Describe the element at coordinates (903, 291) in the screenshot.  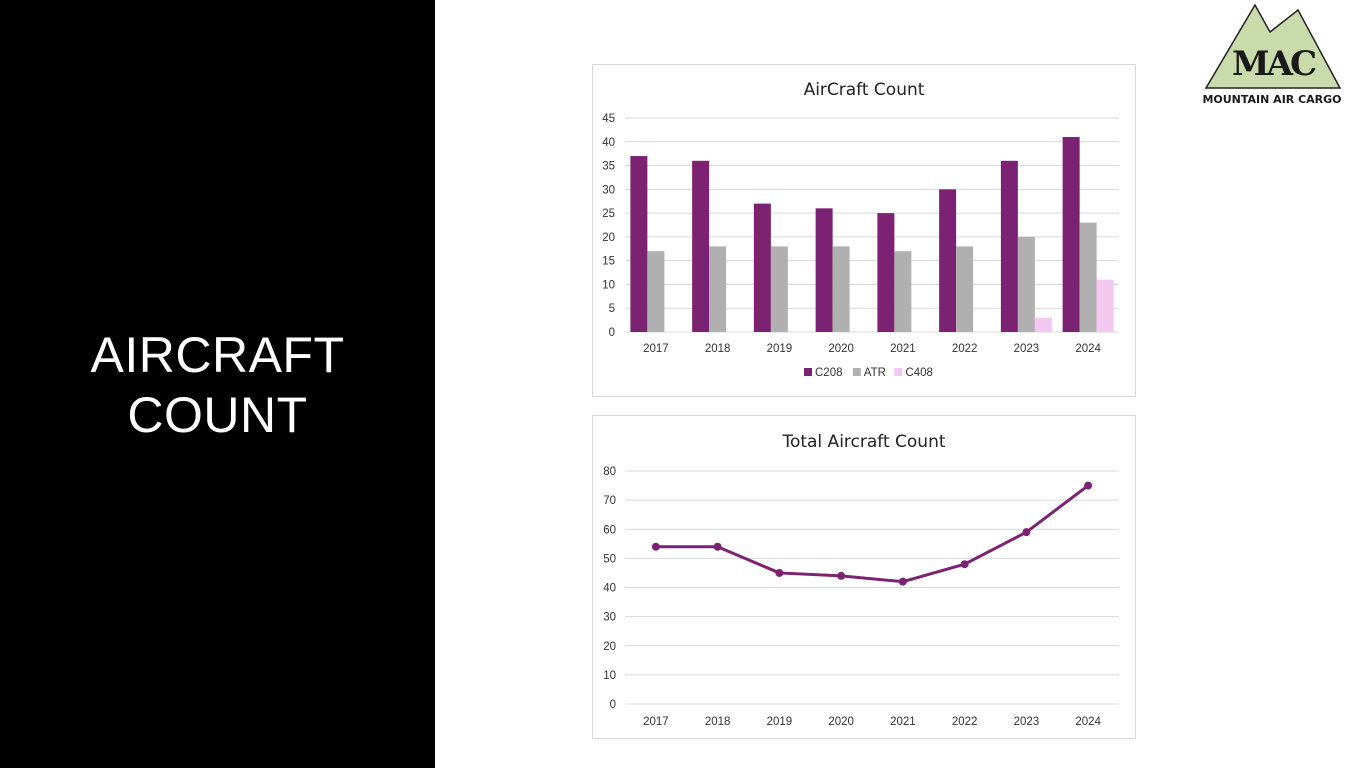
I see `bar-atr-2021` at that location.